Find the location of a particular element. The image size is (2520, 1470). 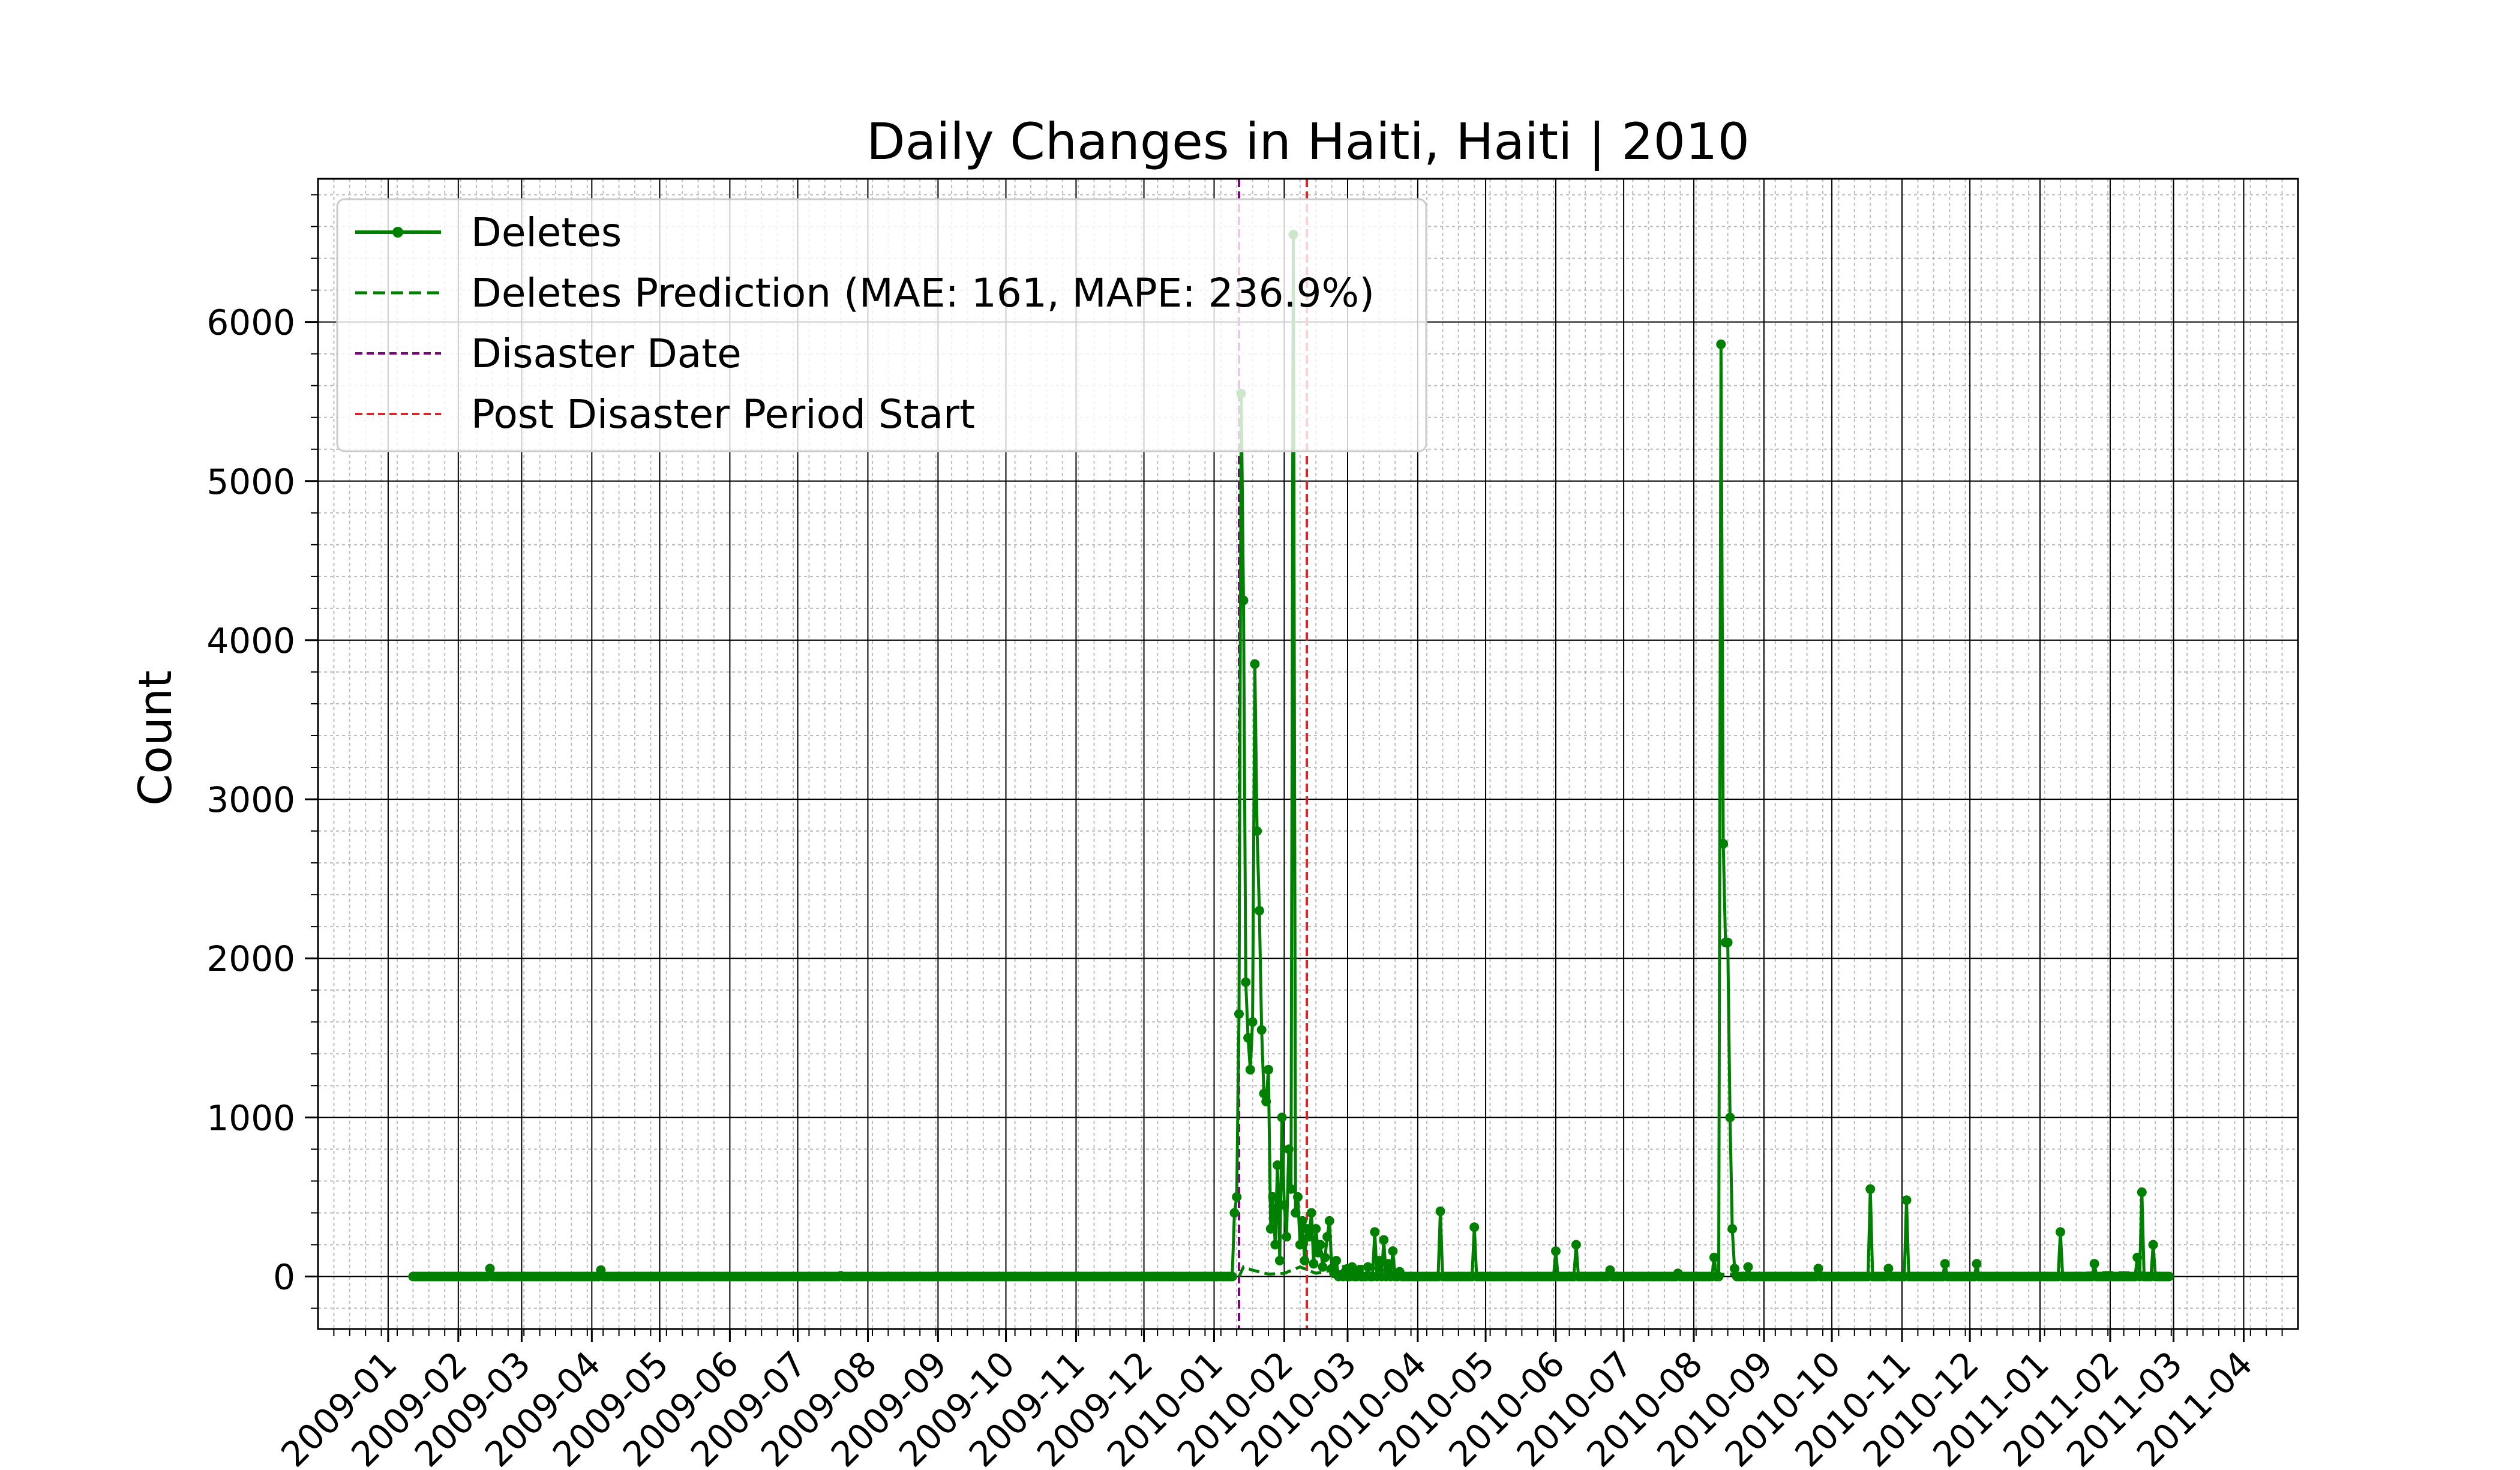

legend-label: Deletes is located at coordinates (546, 232).